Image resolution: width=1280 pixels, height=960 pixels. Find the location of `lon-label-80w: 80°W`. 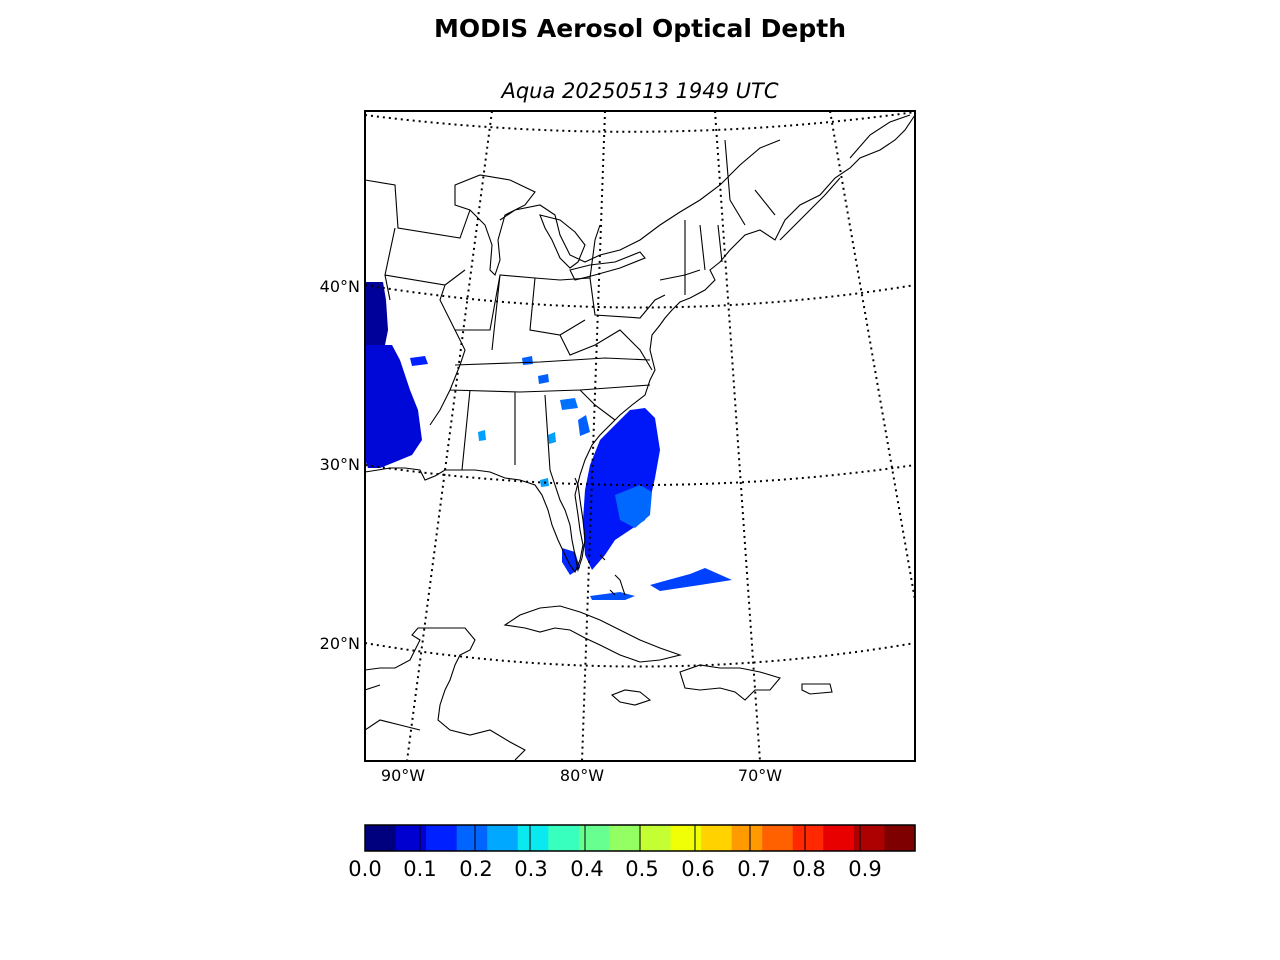

lon-label-80w: 80°W is located at coordinates (582, 775).